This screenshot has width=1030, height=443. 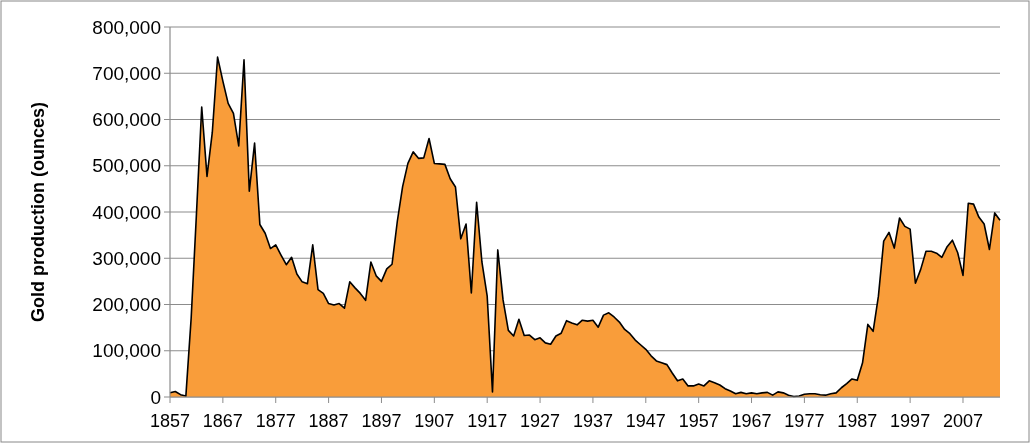 What do you see at coordinates (857, 421) in the screenshot?
I see `x-tick-label: 1987` at bounding box center [857, 421].